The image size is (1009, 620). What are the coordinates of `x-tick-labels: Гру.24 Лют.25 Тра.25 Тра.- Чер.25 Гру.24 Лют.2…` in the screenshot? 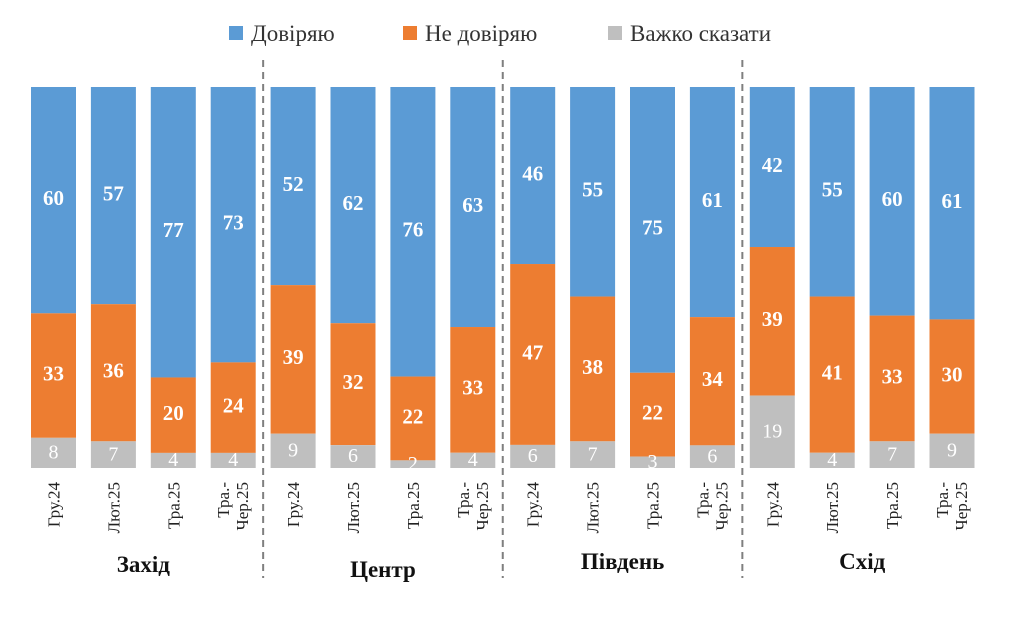 It's located at (508, 508).